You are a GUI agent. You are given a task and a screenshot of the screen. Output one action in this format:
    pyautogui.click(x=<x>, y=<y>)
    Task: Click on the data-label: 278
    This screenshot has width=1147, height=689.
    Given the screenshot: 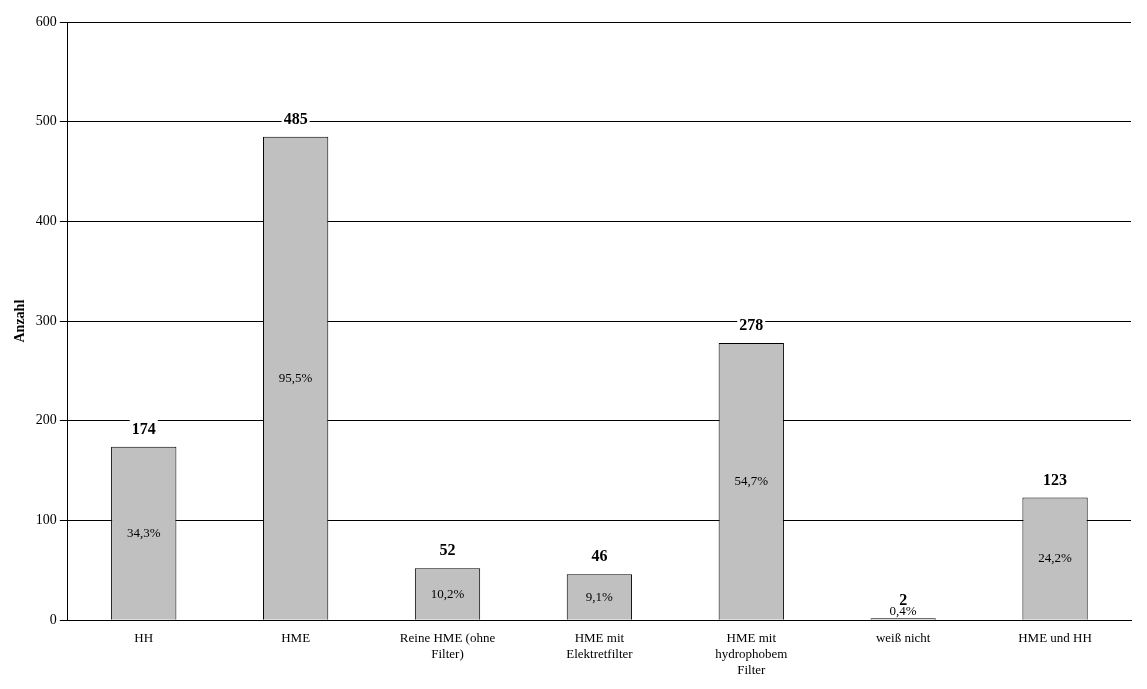 What is the action you would take?
    pyautogui.click(x=751, y=325)
    